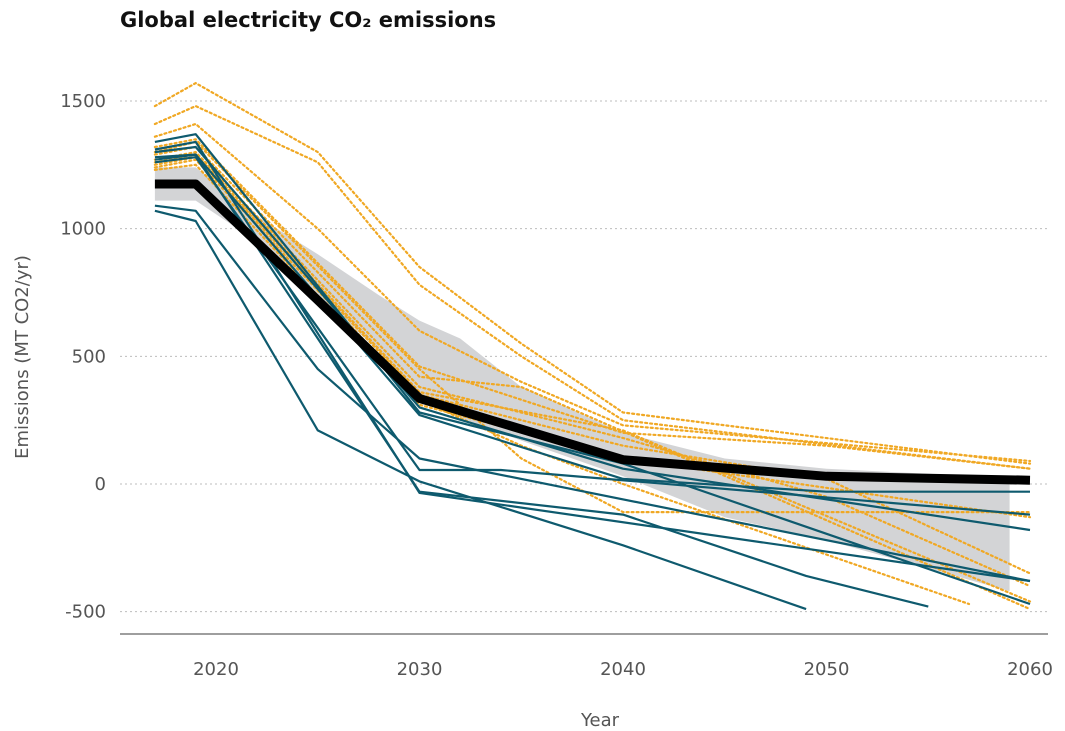 The height and width of the screenshot is (731, 1065). I want to click on x-tick-label: 2040, so click(623, 669).